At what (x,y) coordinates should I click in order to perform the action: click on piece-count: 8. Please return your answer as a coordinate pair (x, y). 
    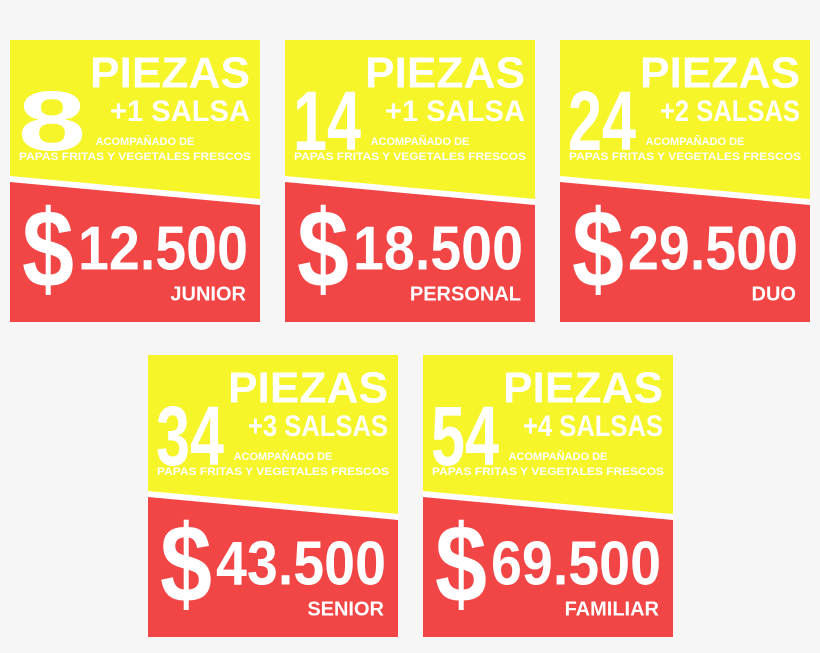
    Looking at the image, I should click on (52, 121).